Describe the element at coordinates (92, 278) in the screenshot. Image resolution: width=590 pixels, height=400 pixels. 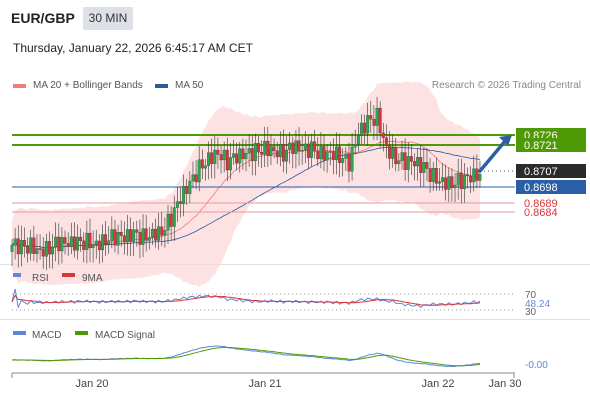
I see `rsi-ma-label: 9MA` at that location.